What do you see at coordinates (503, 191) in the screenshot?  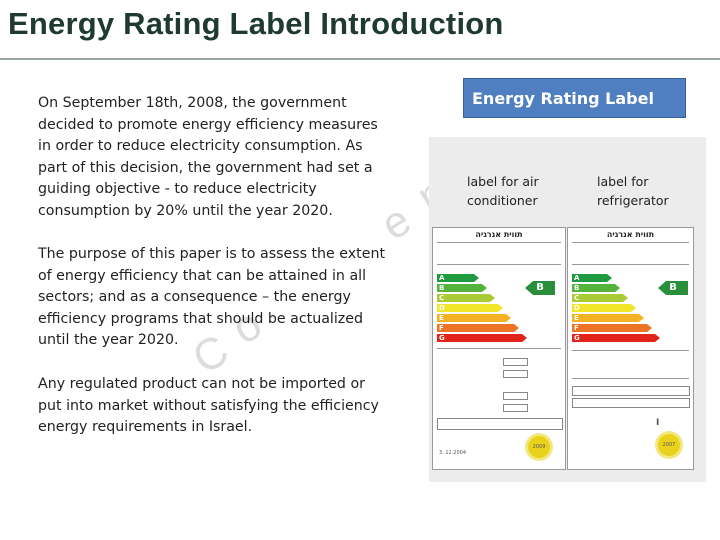 I see `caption-air-conditioner: label for air conditioner` at bounding box center [503, 191].